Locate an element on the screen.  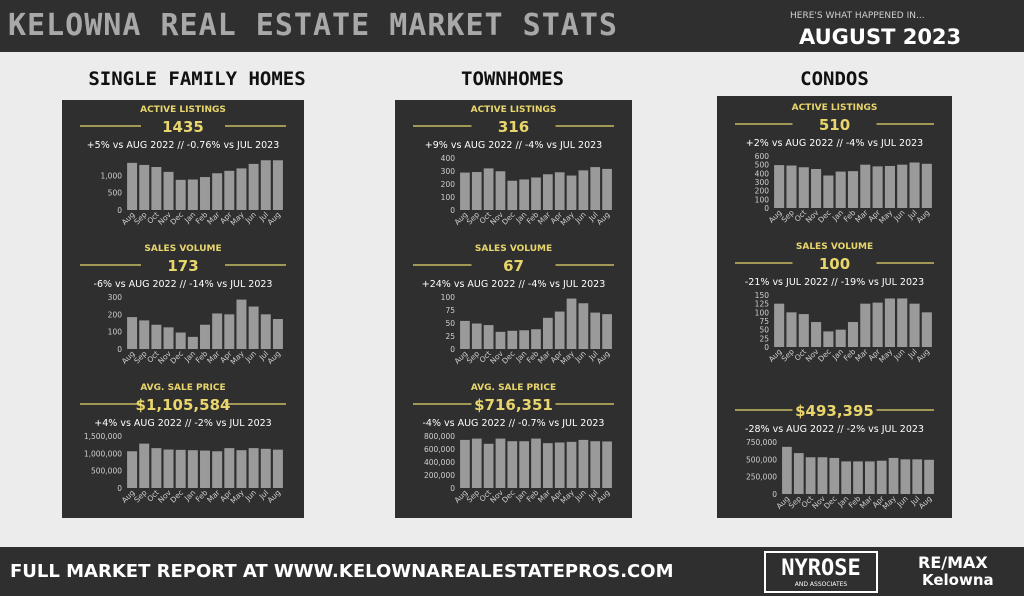
condo-sales-ytick-4: 100 is located at coordinates (762, 312).